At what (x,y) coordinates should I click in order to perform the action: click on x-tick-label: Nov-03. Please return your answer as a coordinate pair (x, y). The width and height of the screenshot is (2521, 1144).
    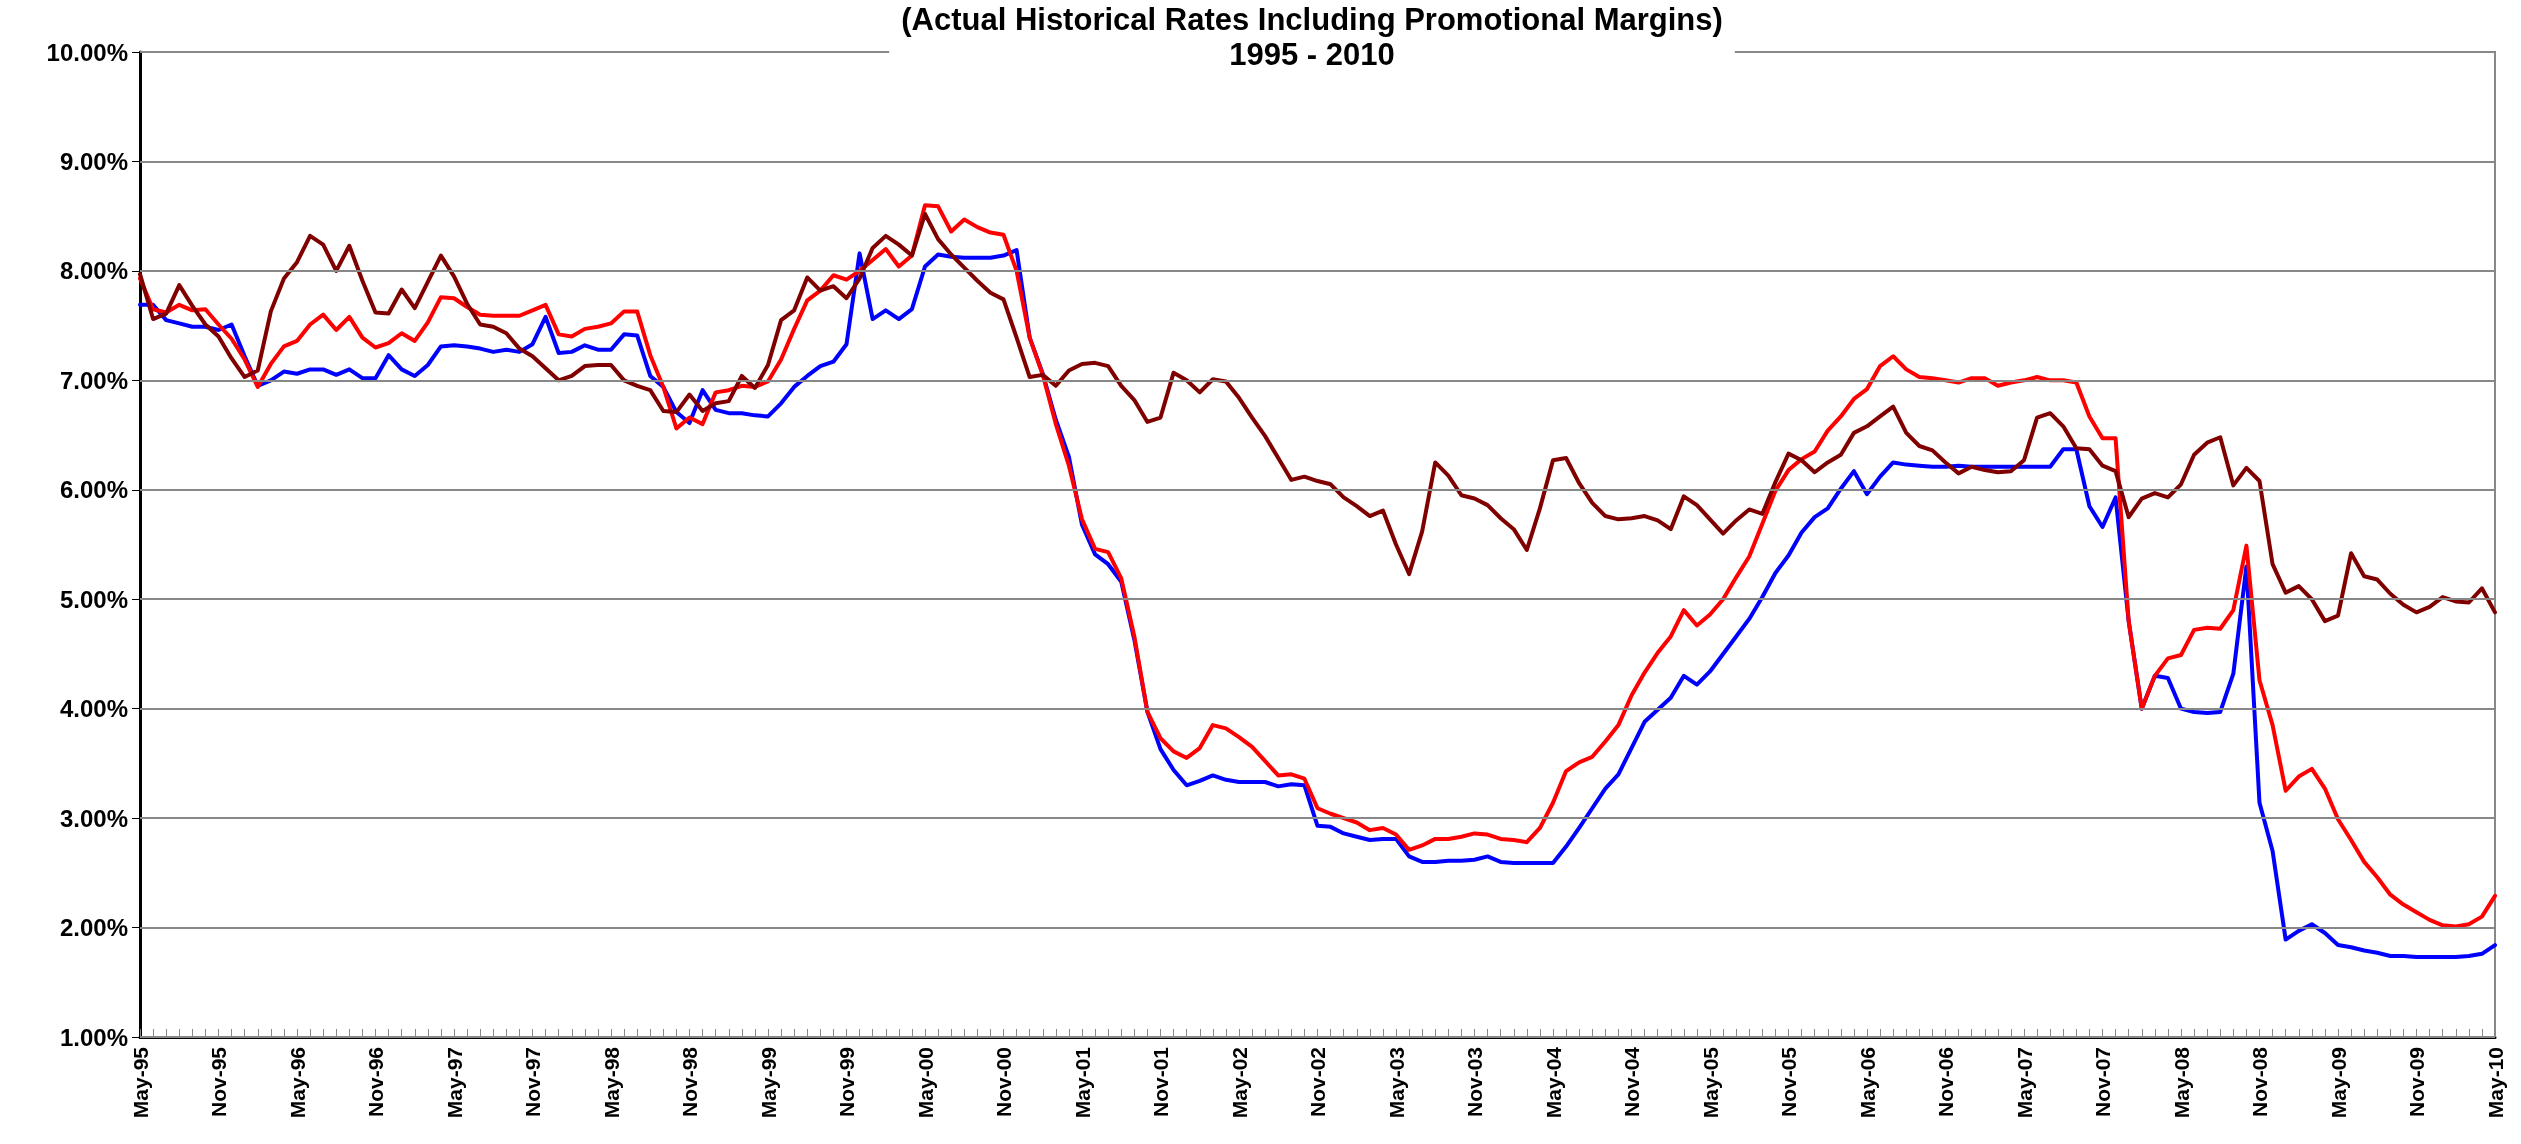
    Looking at the image, I should click on (1474, 1082).